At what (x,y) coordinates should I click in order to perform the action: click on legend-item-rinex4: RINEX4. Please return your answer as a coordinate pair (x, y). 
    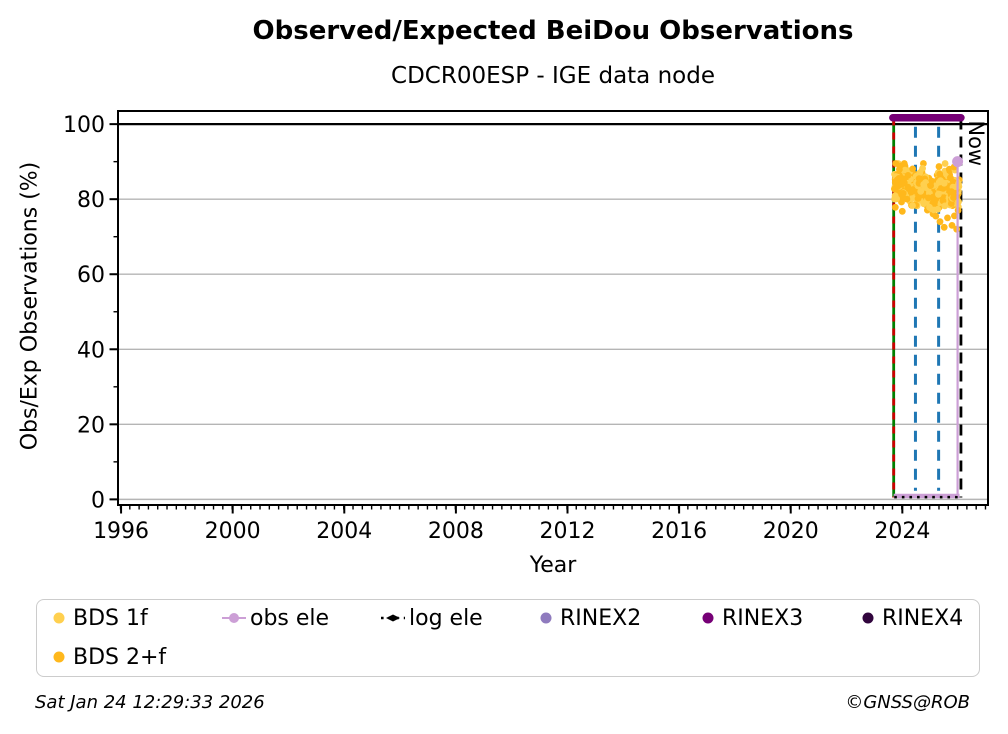
    Looking at the image, I should click on (910, 618).